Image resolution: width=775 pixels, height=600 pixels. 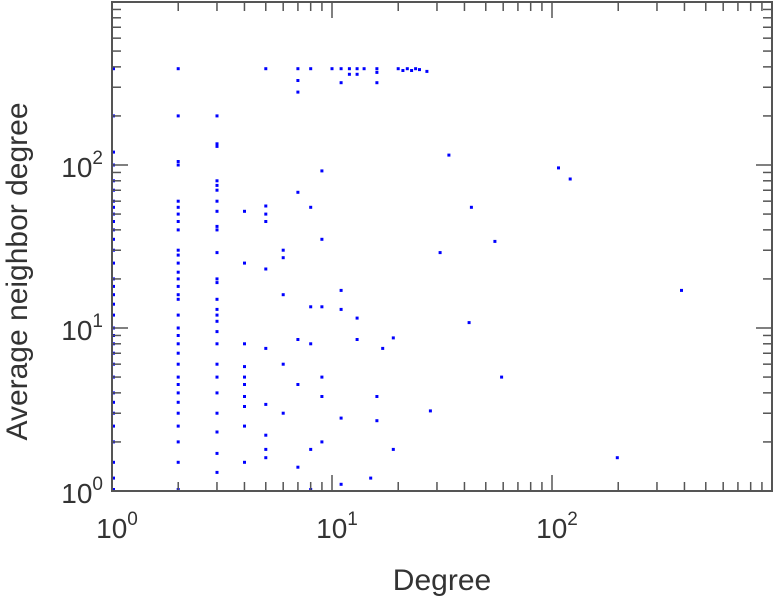 What do you see at coordinates (17, 271) in the screenshot?
I see `y-axis-title: Average neighbor degree` at bounding box center [17, 271].